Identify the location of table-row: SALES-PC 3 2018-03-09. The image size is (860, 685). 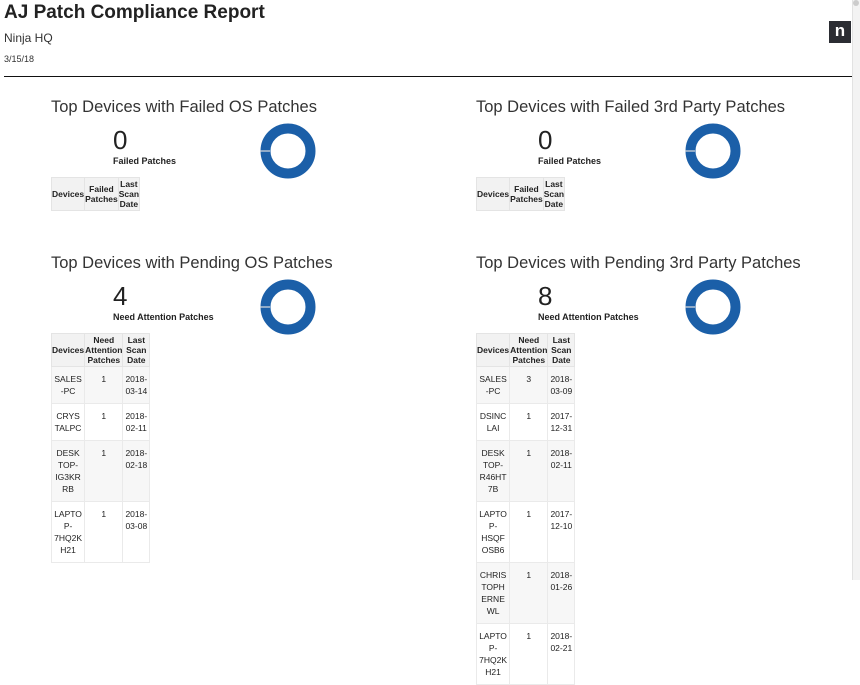
(525, 385).